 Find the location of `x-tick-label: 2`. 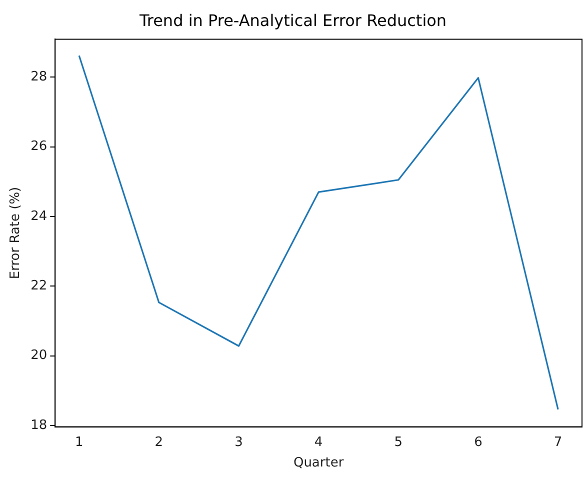

x-tick-label: 2 is located at coordinates (159, 442).